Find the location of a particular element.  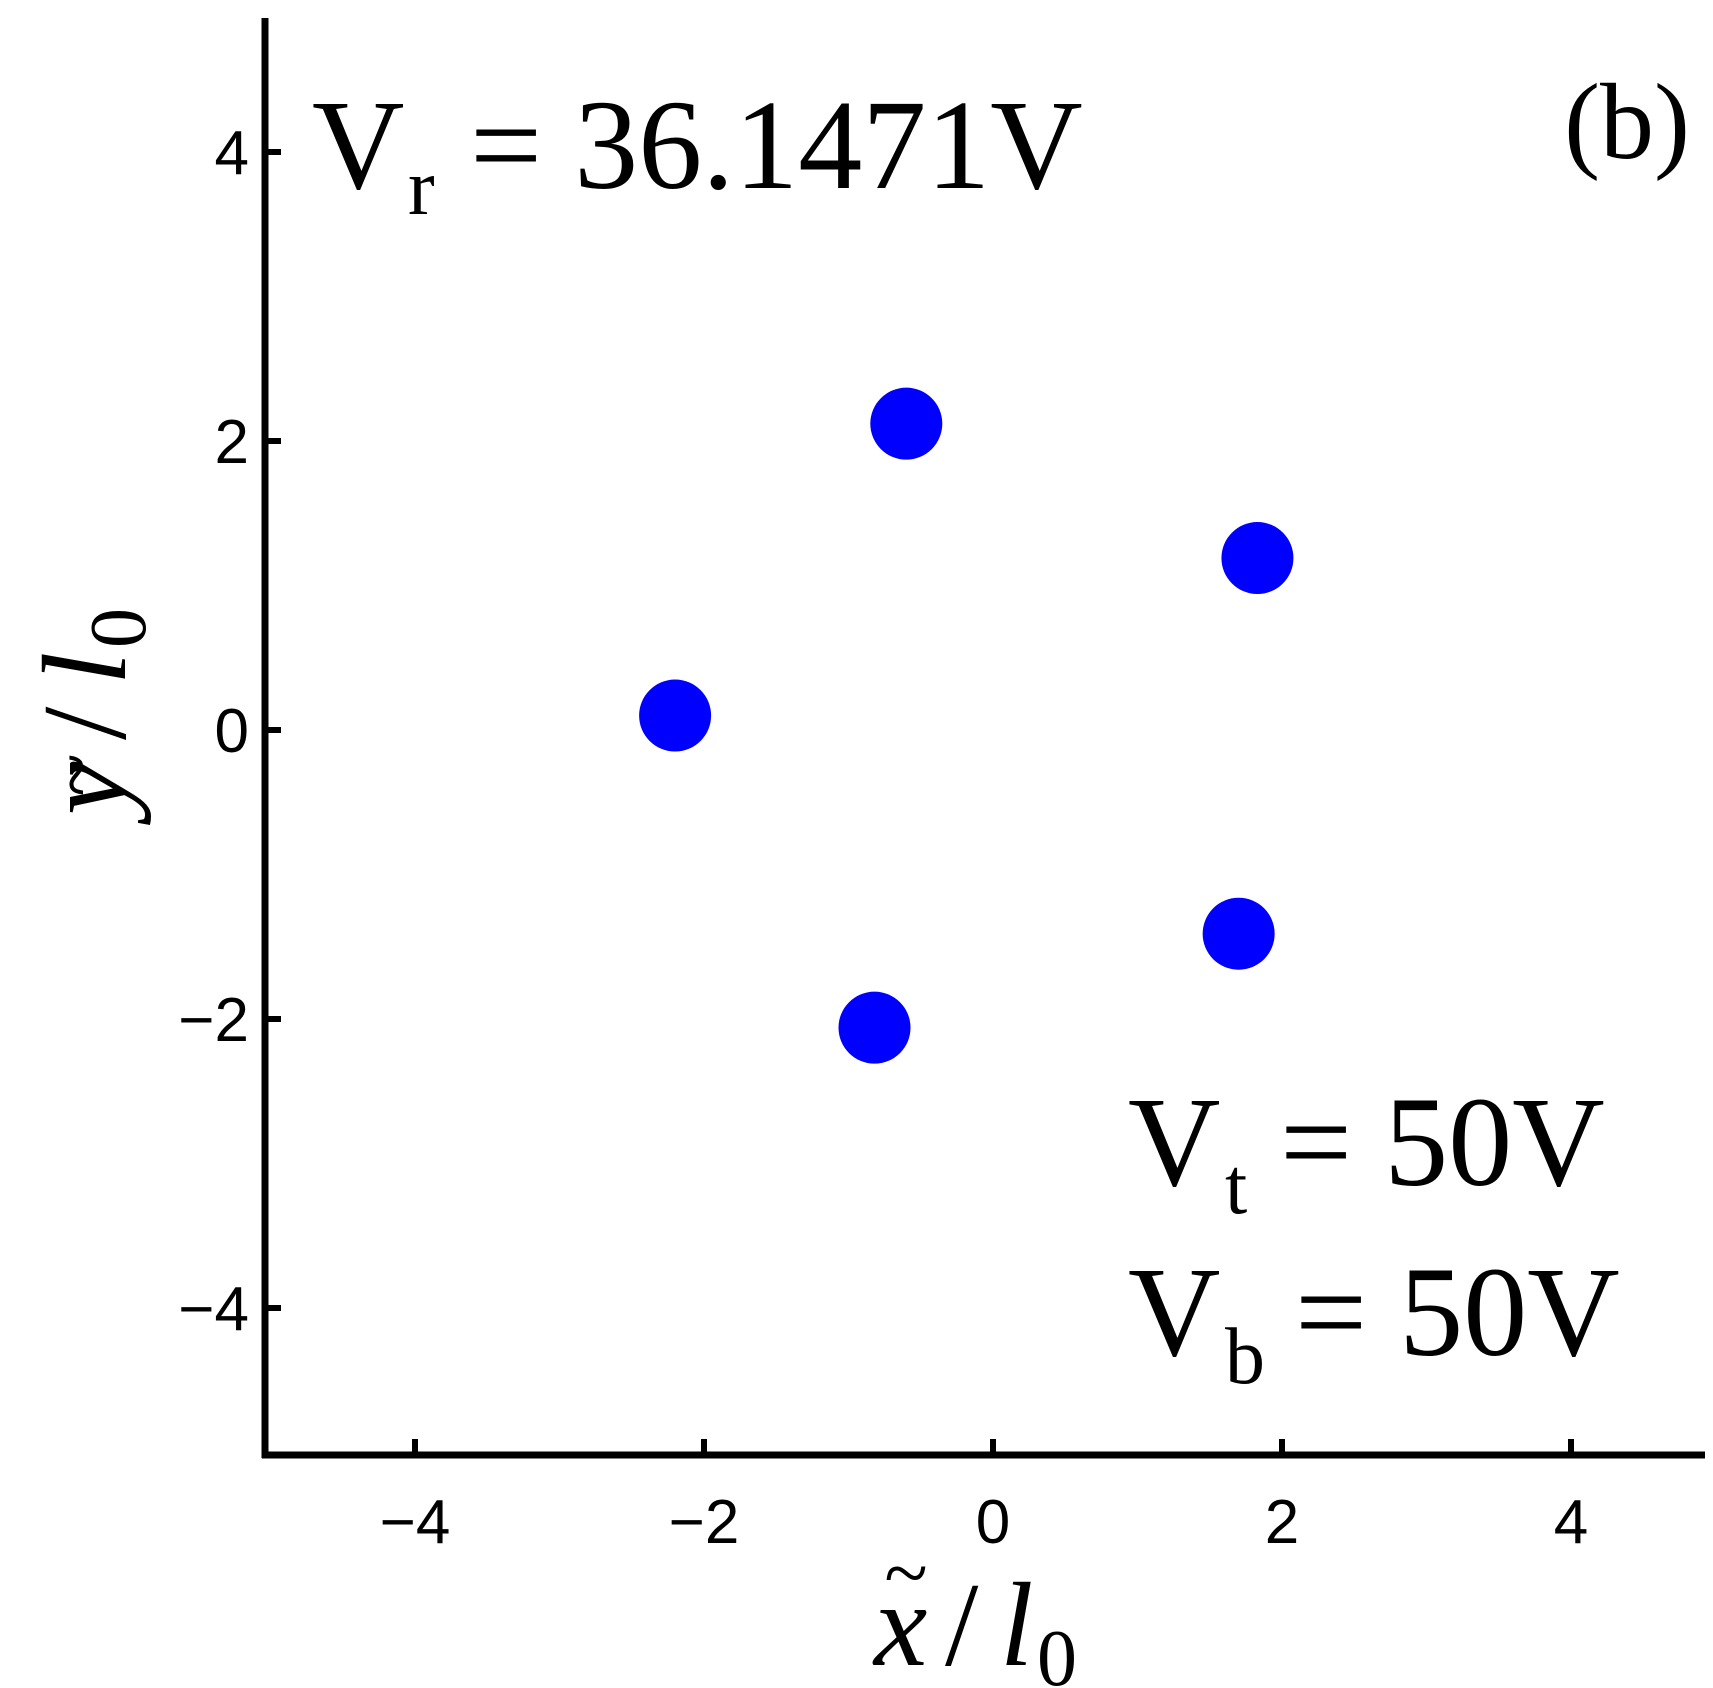

x-axis-label-accent: ~ is located at coordinates (905, 1574).